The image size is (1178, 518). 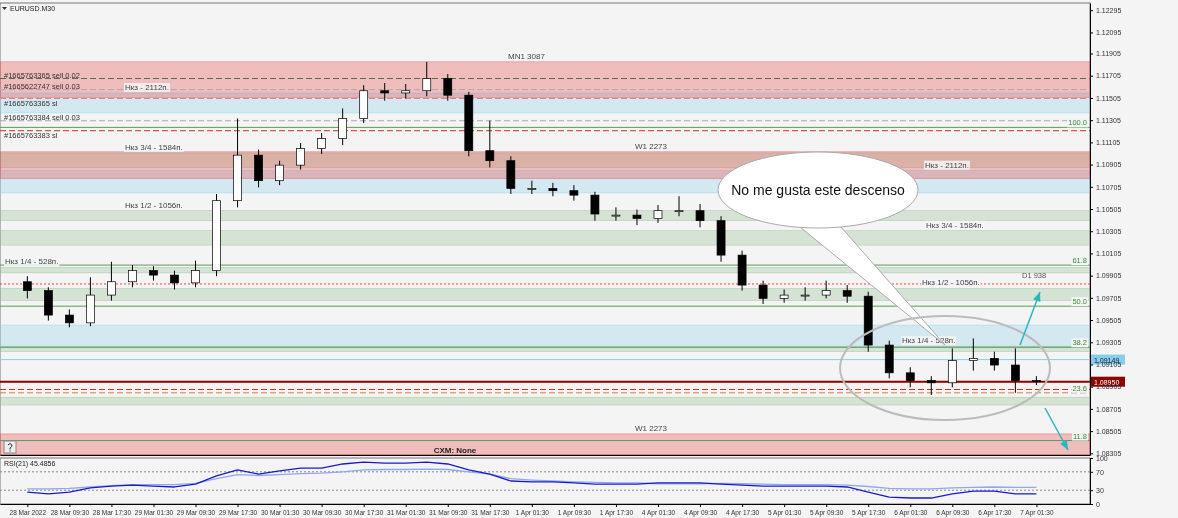 What do you see at coordinates (455, 450) in the screenshot?
I see `annotation: CXM: None` at bounding box center [455, 450].